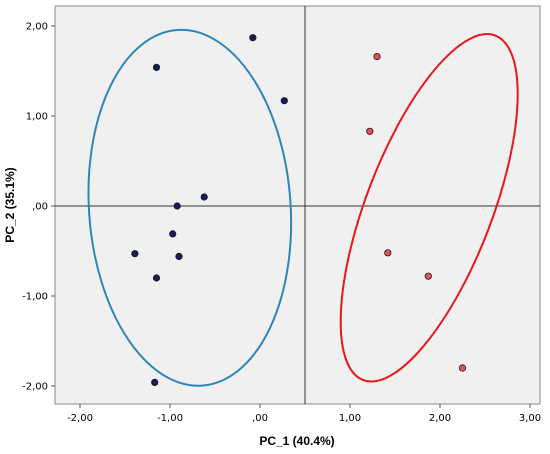 The height and width of the screenshot is (454, 550). What do you see at coordinates (35, 297) in the screenshot?
I see `y-tick-label: -1,00` at bounding box center [35, 297].